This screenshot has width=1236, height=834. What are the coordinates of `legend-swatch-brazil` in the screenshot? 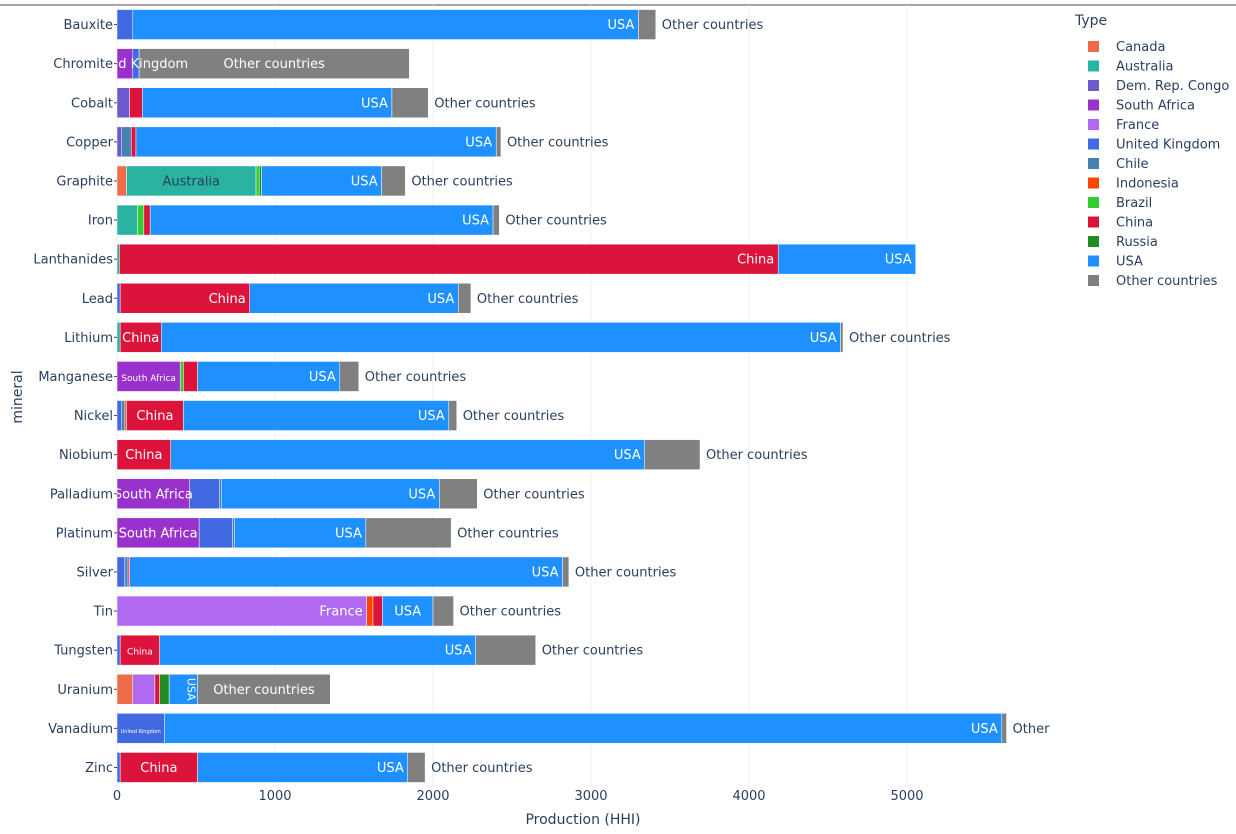 It's located at (1093, 202).